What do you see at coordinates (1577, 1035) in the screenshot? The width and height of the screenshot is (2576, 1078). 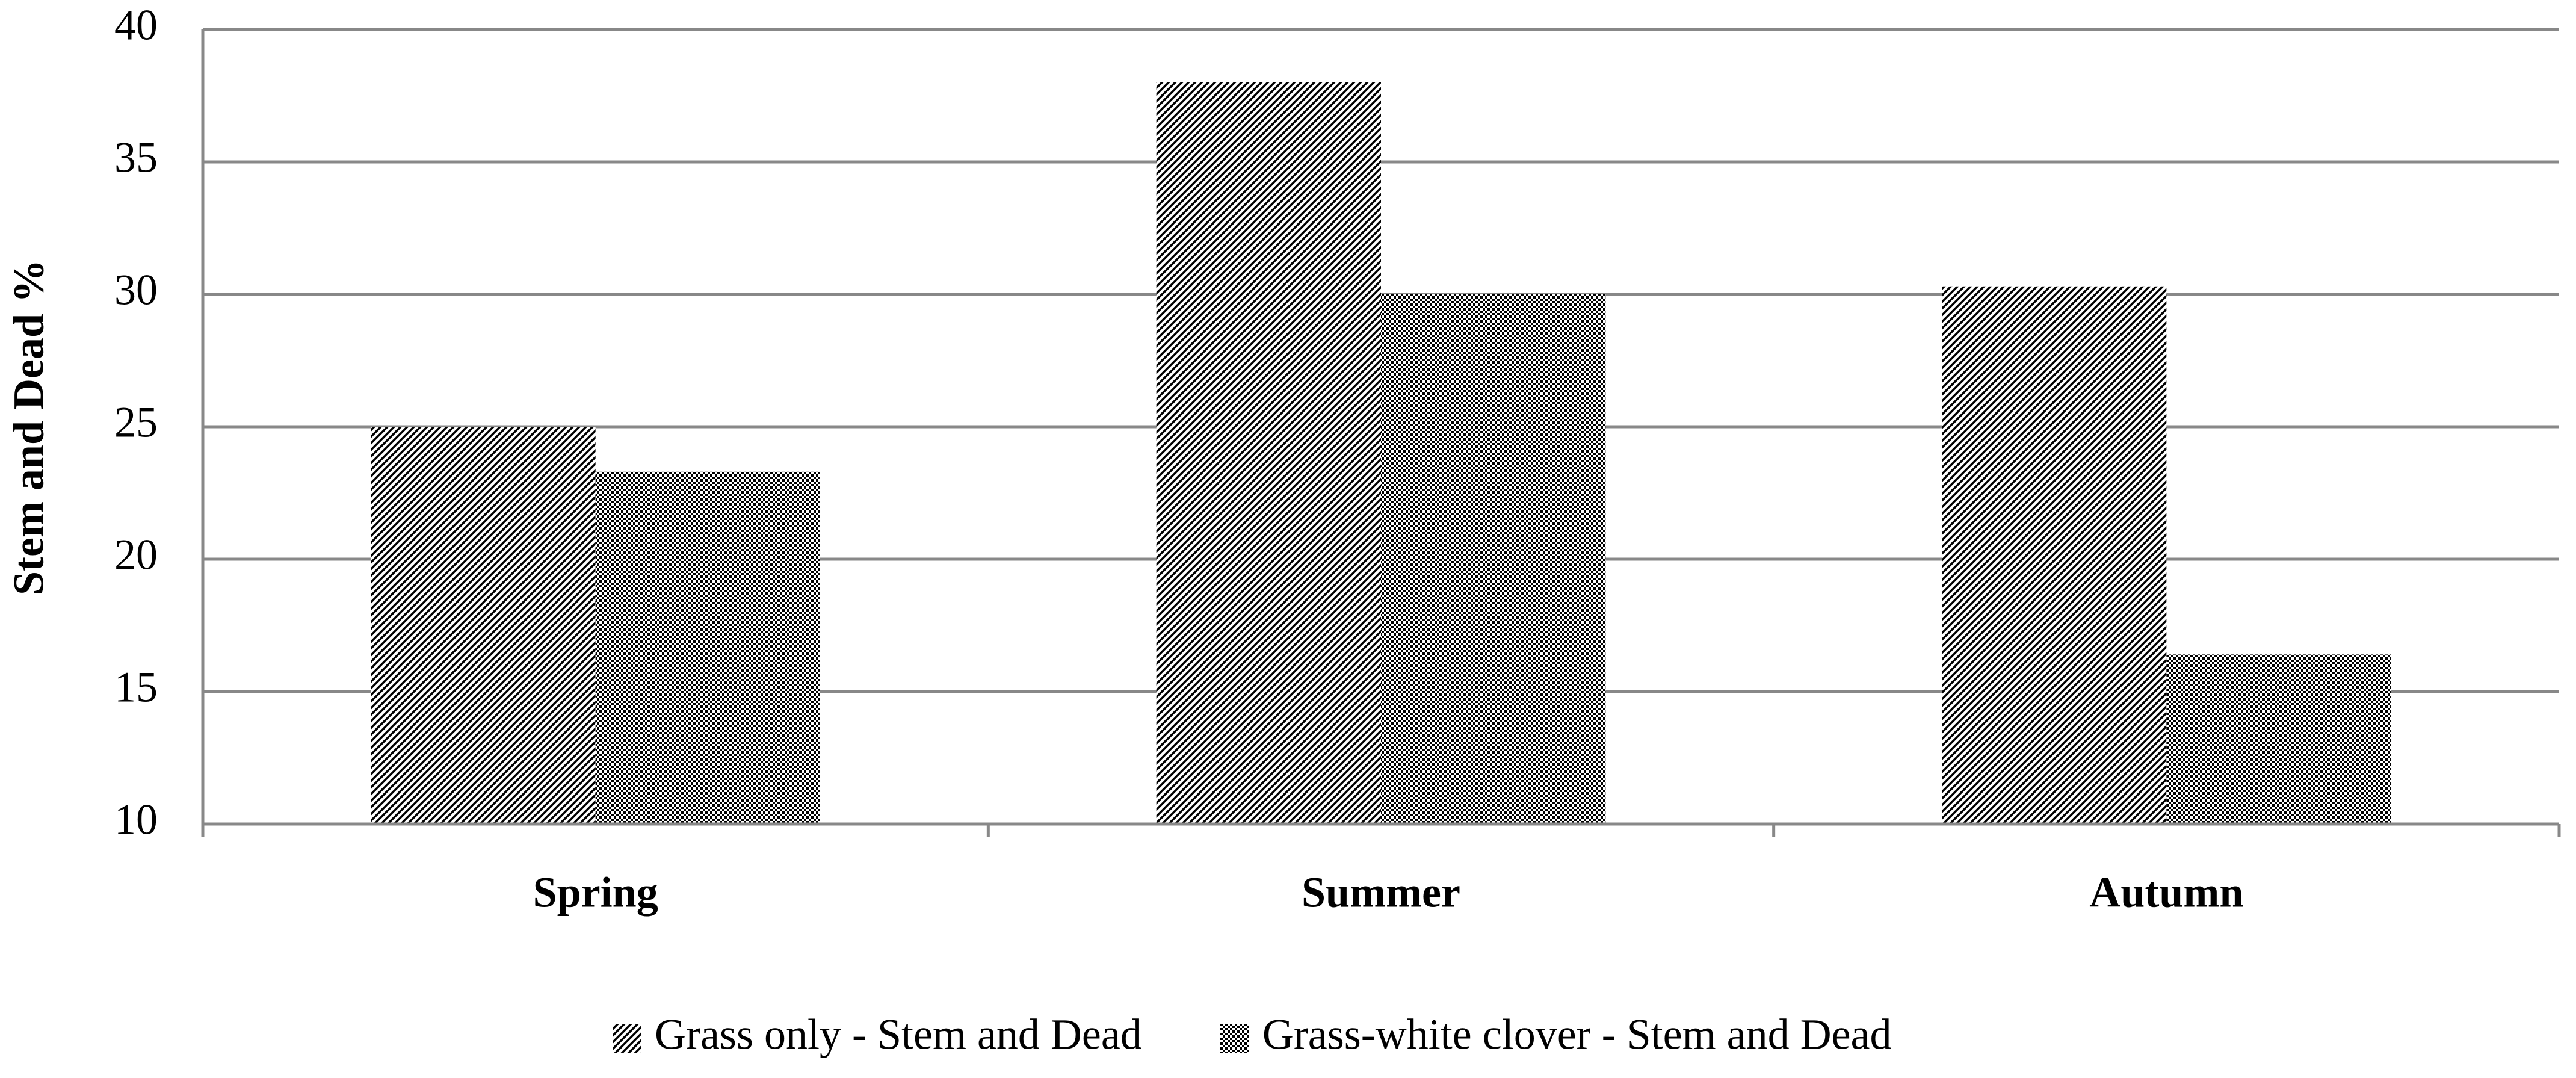 I see `legend-label: Grass-white clover - Stem and Dead` at bounding box center [1577, 1035].